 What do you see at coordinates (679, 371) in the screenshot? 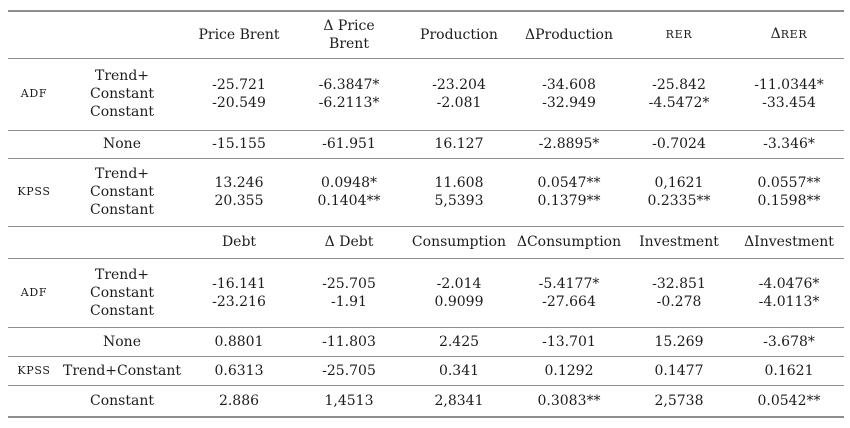
I see `value-cell: 0.1477` at bounding box center [679, 371].